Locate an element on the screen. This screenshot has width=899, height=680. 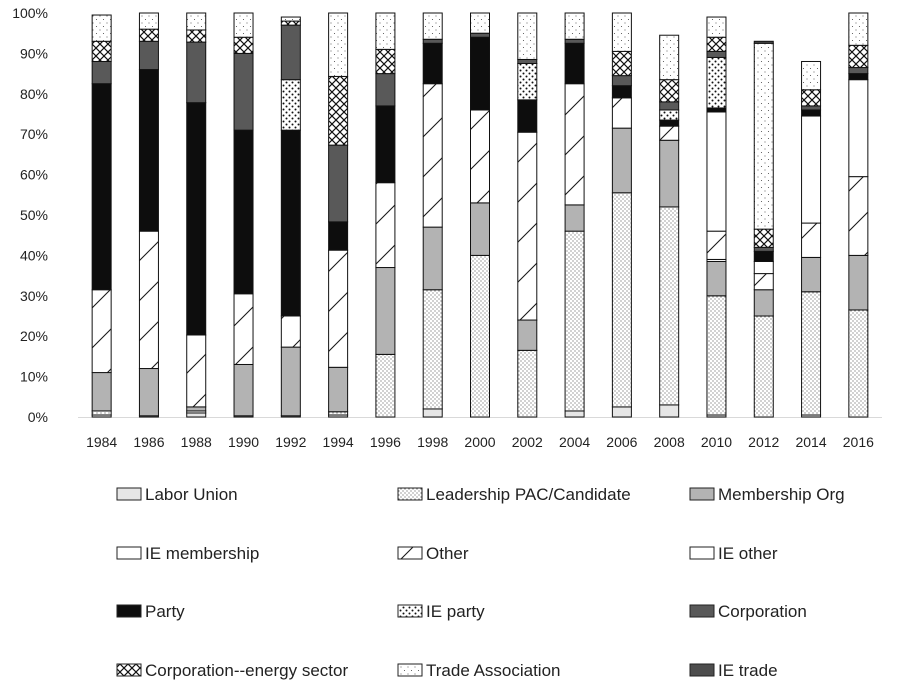
bar-stack-1986 is located at coordinates (148, 215).